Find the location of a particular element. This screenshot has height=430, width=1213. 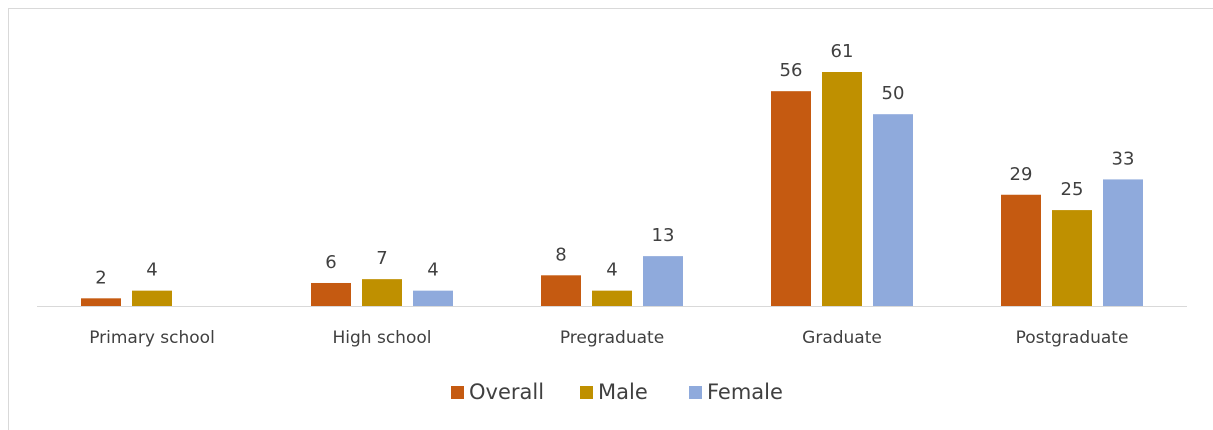

data-label: 7 is located at coordinates (381, 258).